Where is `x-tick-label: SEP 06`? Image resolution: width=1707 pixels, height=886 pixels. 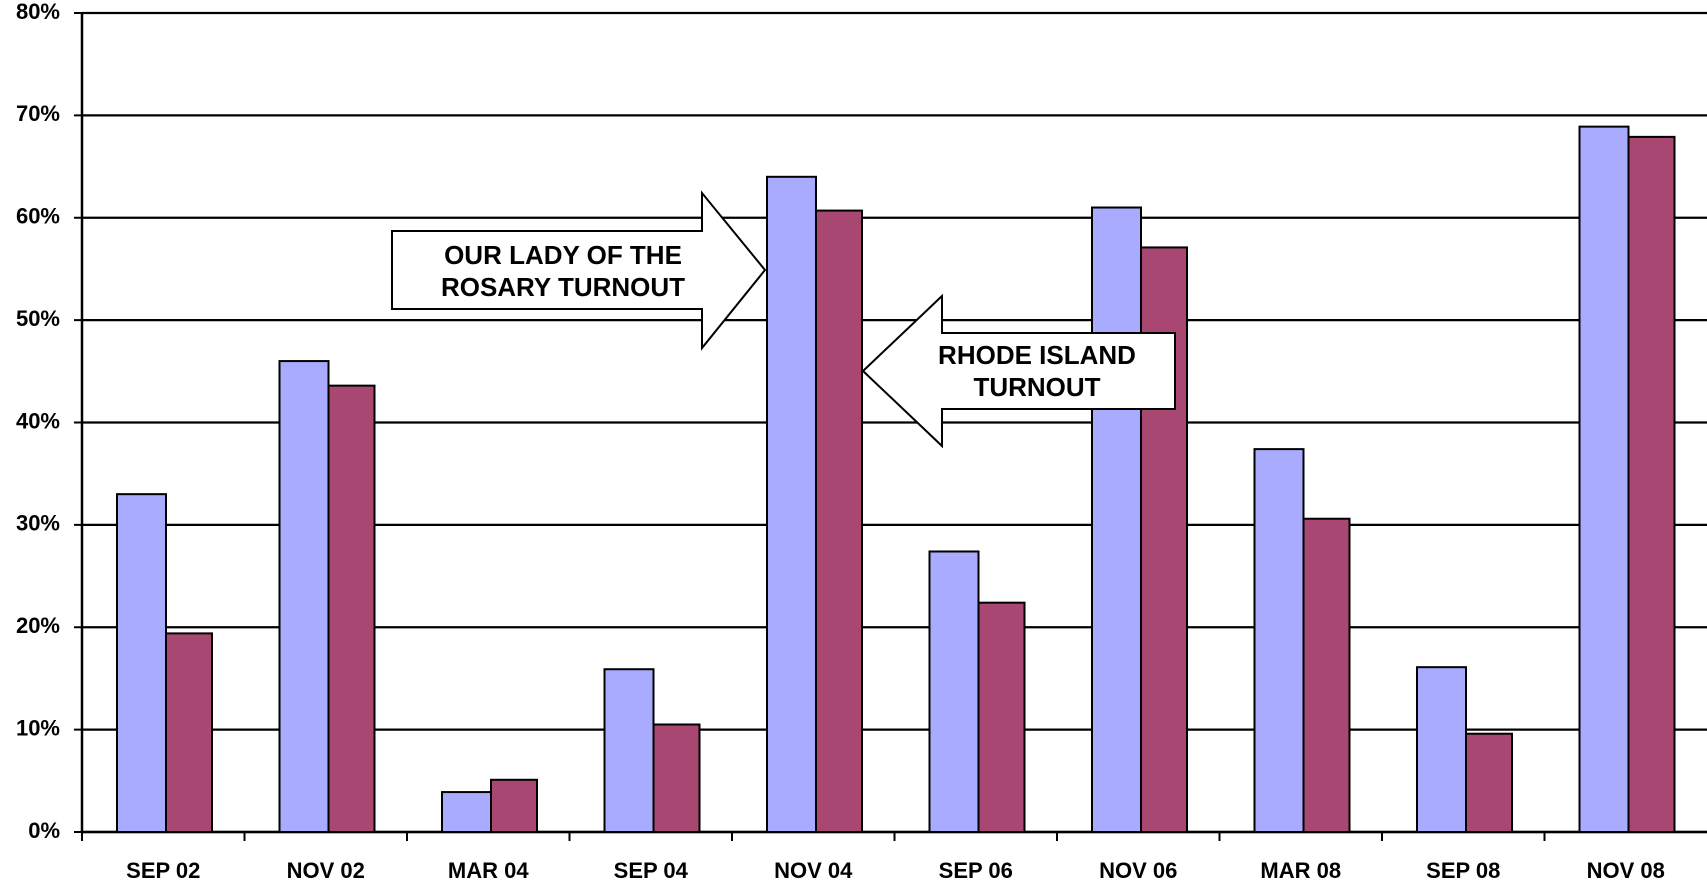 x-tick-label: SEP 06 is located at coordinates (976, 870).